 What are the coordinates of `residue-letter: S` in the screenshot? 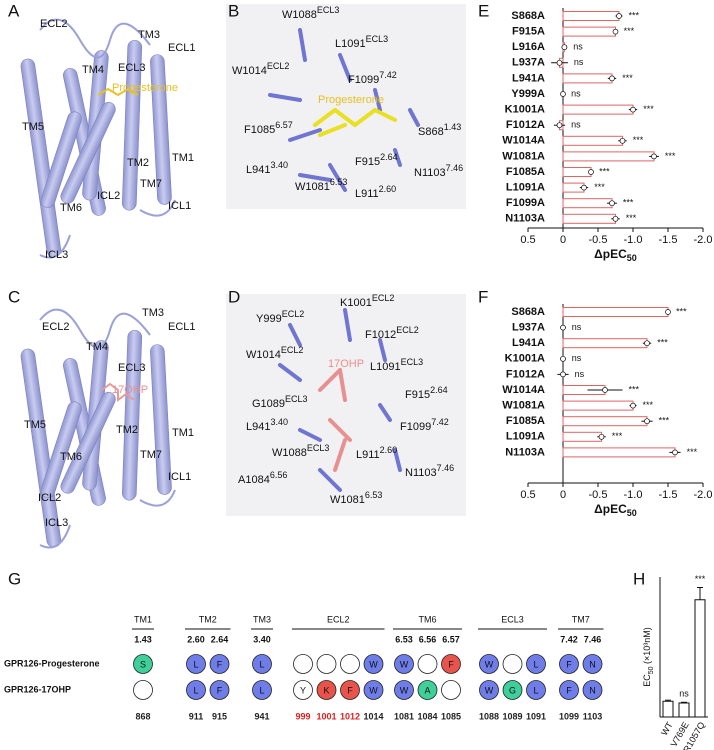 It's located at (143, 664).